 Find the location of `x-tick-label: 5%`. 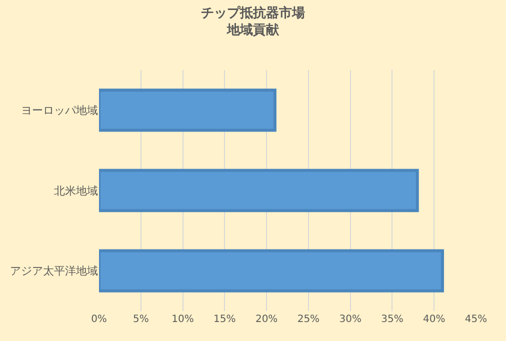

x-tick-label: 5% is located at coordinates (140, 319).